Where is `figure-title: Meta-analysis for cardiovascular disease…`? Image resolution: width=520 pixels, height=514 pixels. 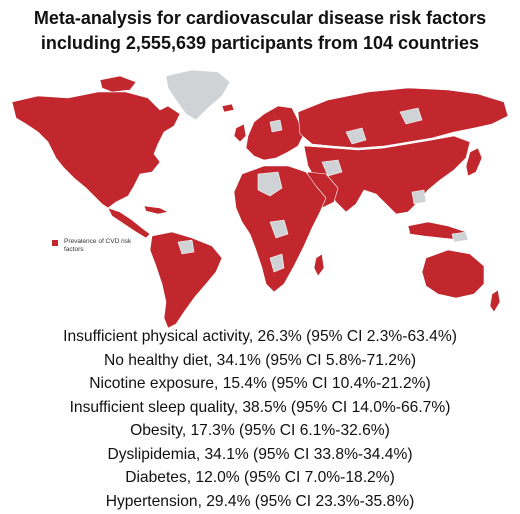 figure-title: Meta-analysis for cardiovascular disease… is located at coordinates (260, 31).